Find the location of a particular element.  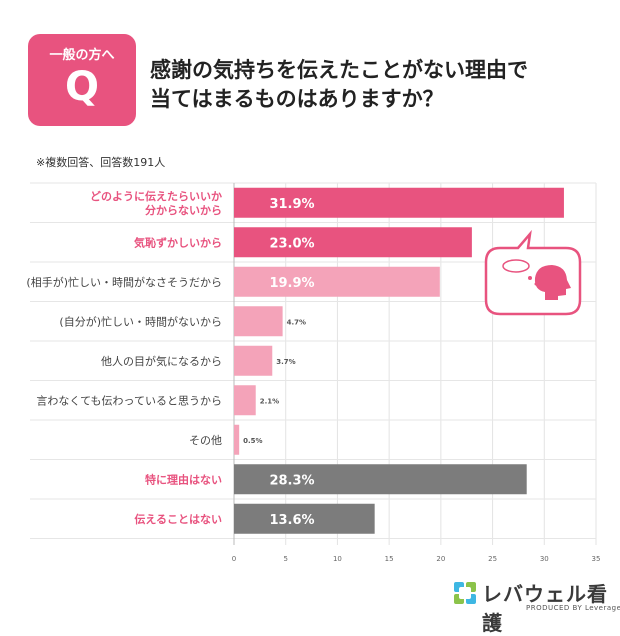

x-tick-label: 5 is located at coordinates (285, 559).